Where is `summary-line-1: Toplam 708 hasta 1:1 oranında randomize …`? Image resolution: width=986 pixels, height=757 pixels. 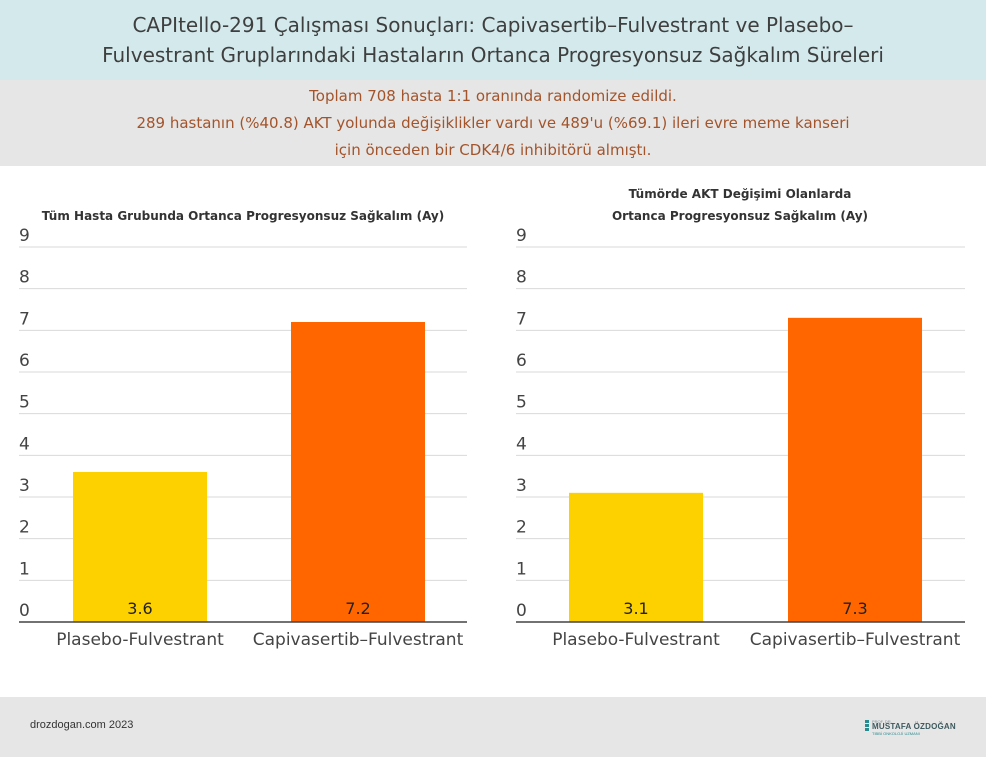 summary-line-1: Toplam 708 hasta 1:1 oranında randomize … is located at coordinates (493, 95).